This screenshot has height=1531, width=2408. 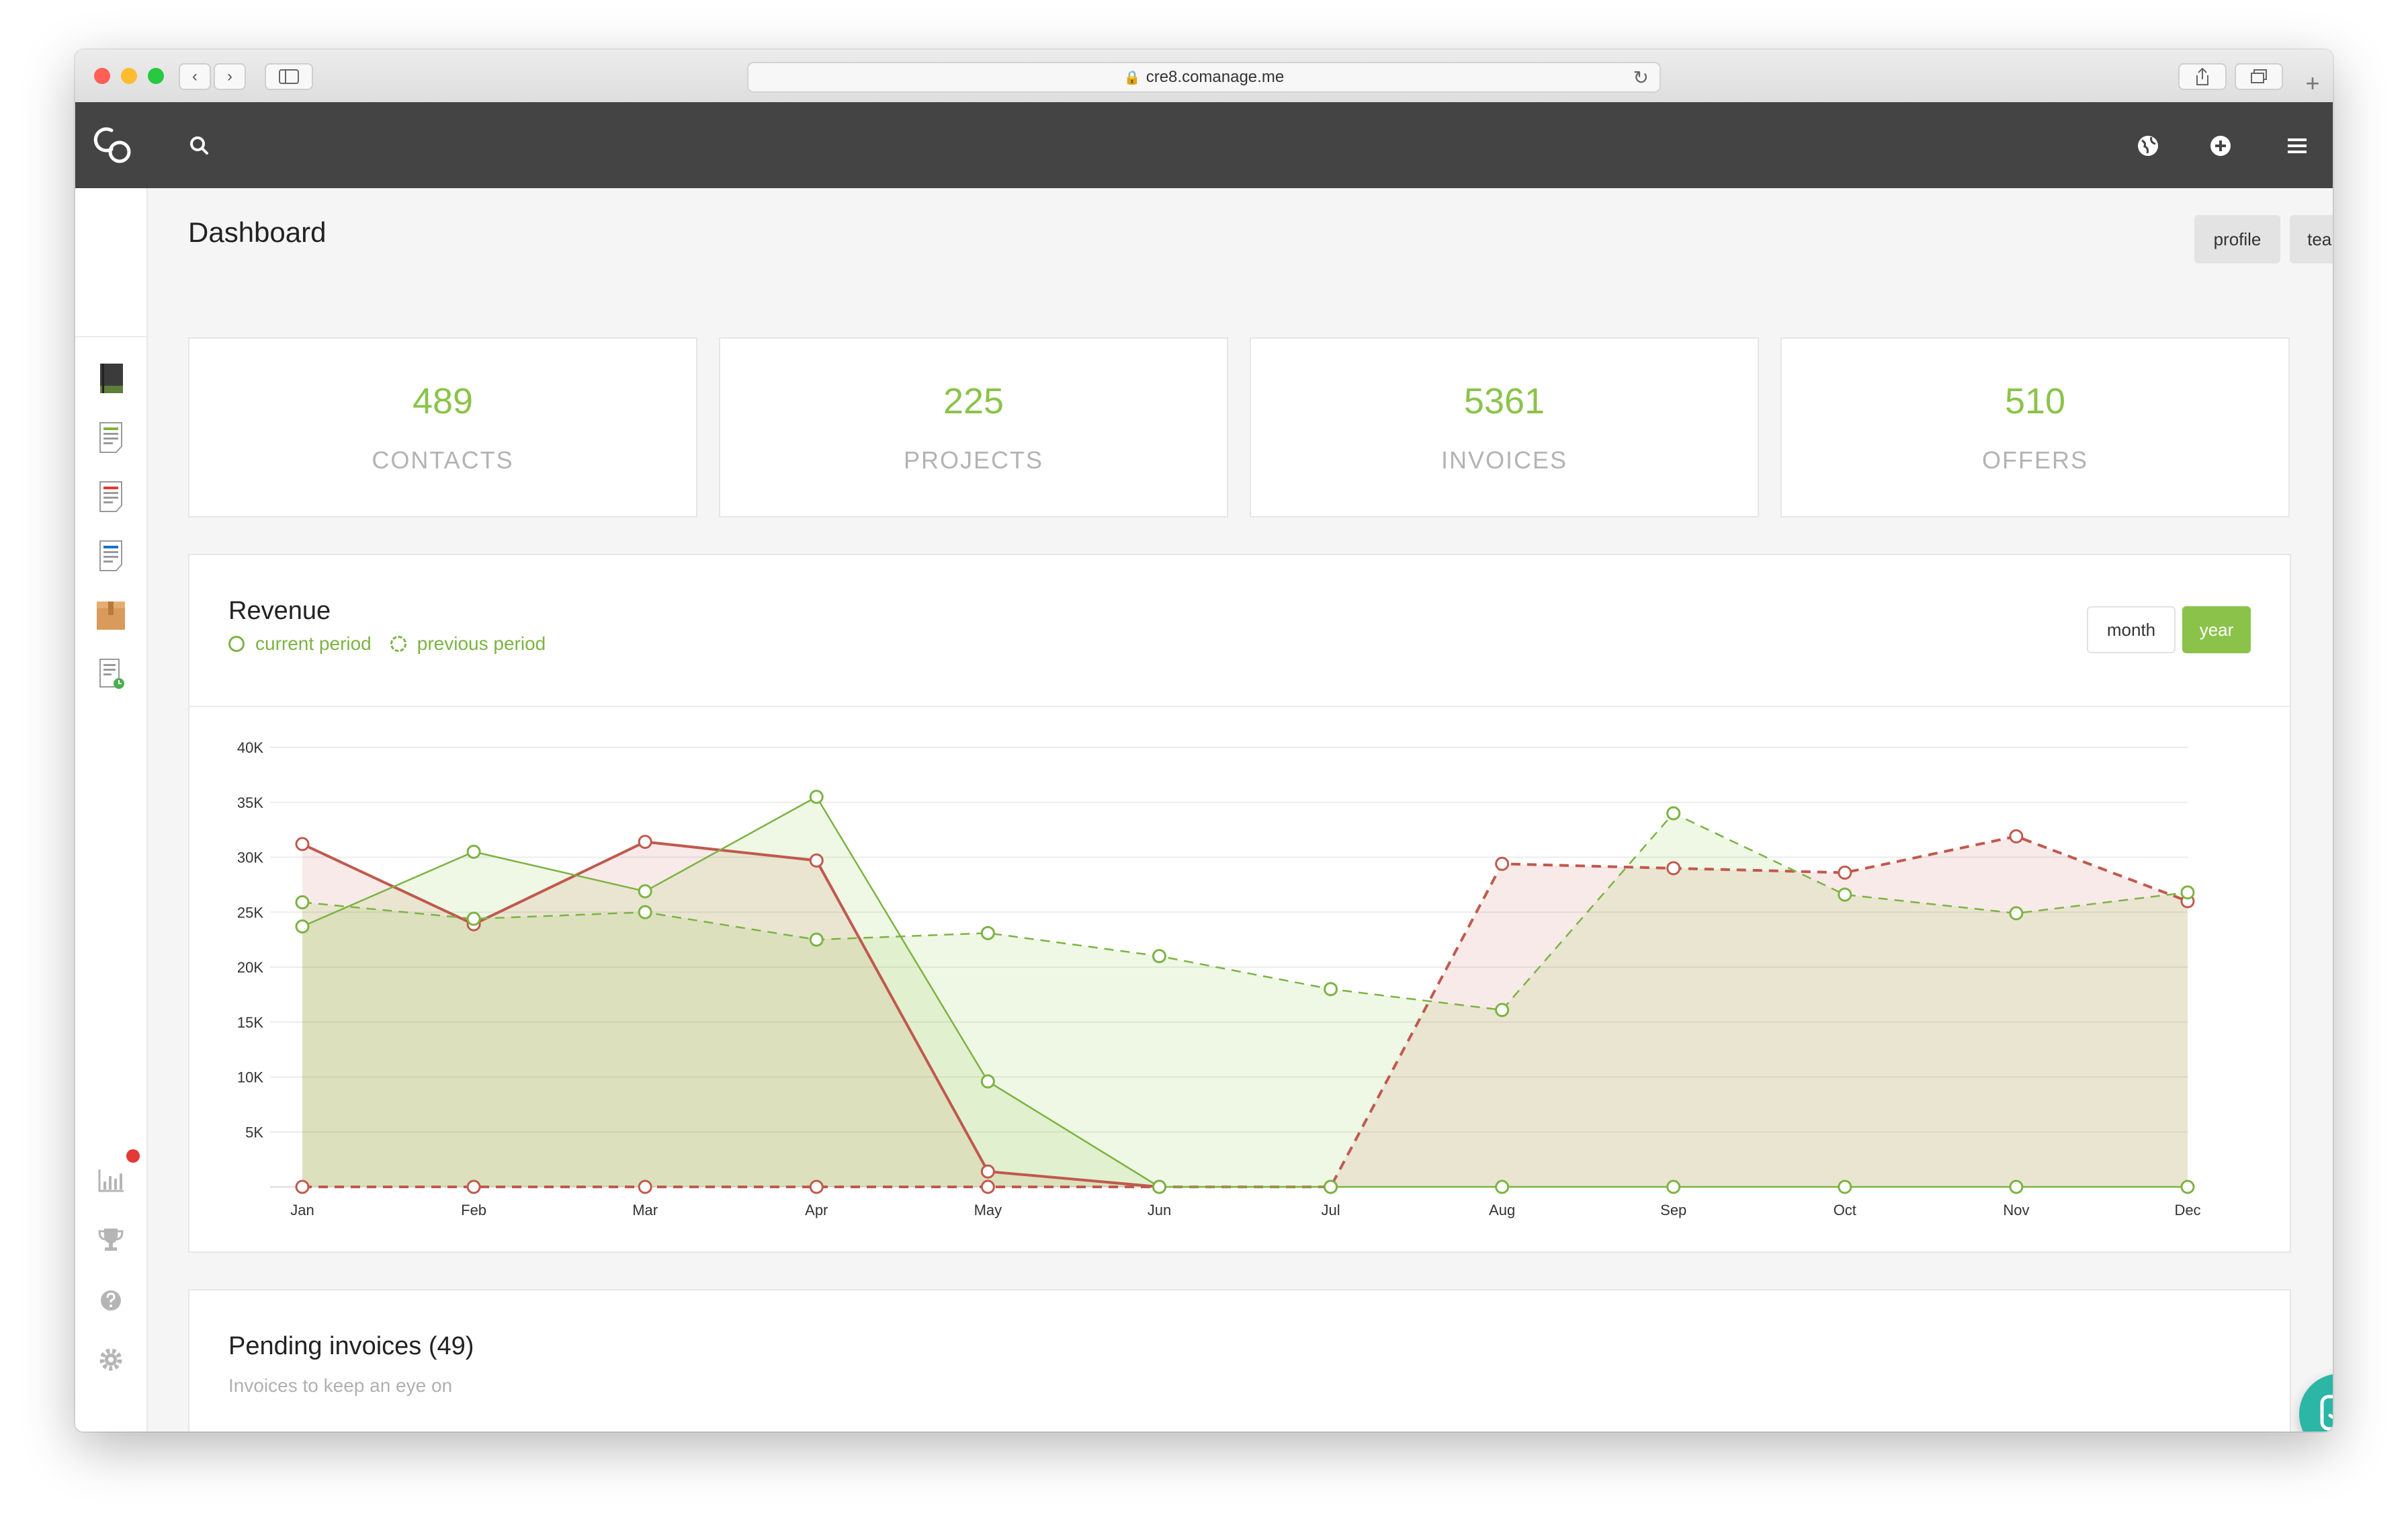 I want to click on y-tick-label: 35K, so click(x=250, y=802).